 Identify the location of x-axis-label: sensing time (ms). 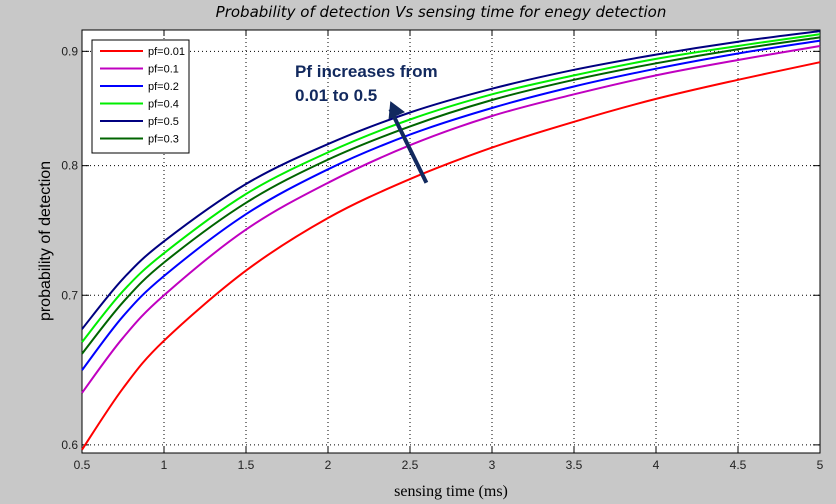
(451, 491).